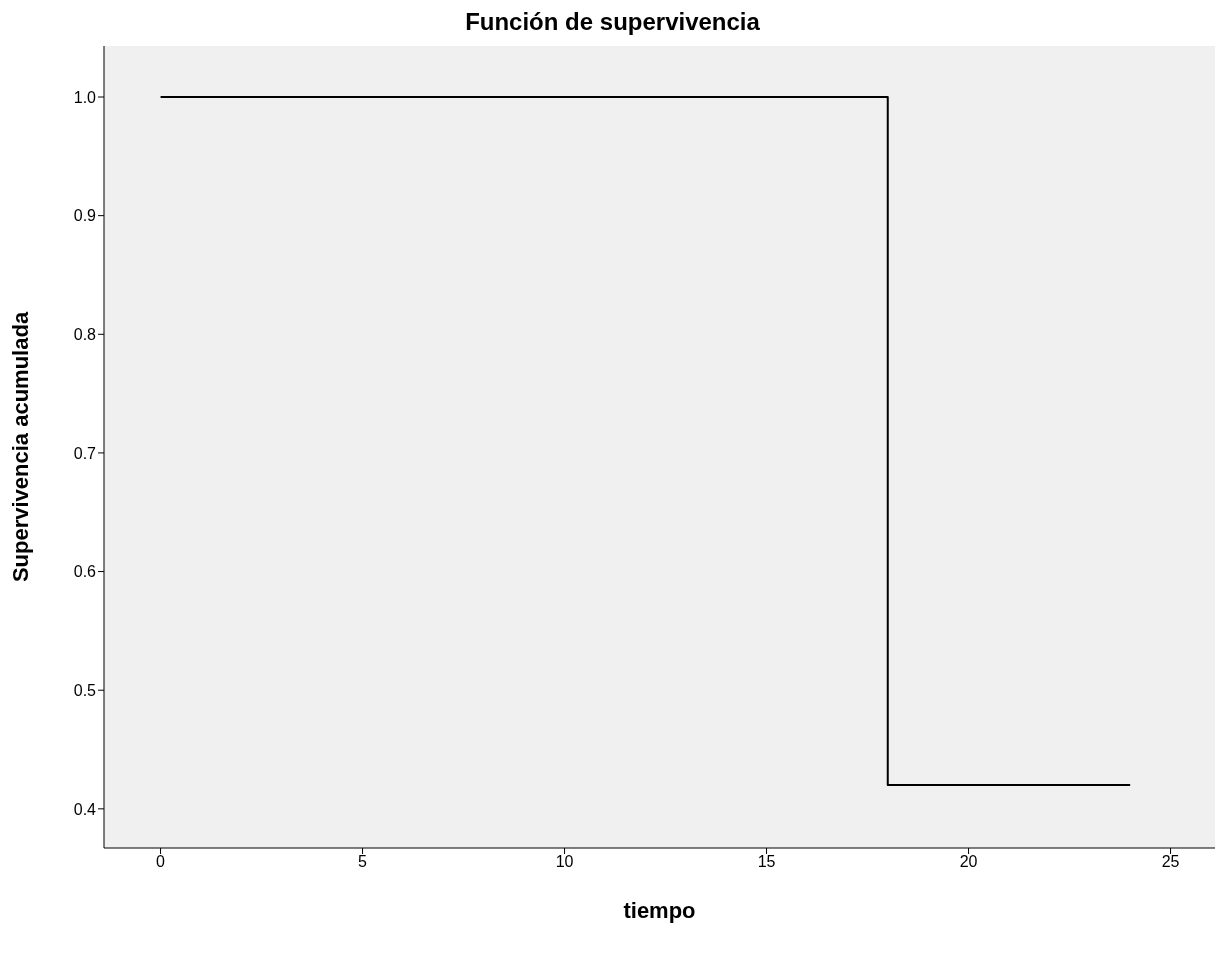 The width and height of the screenshot is (1225, 964). Describe the element at coordinates (85, 334) in the screenshot. I see `y-tick-label: 0.8` at that location.